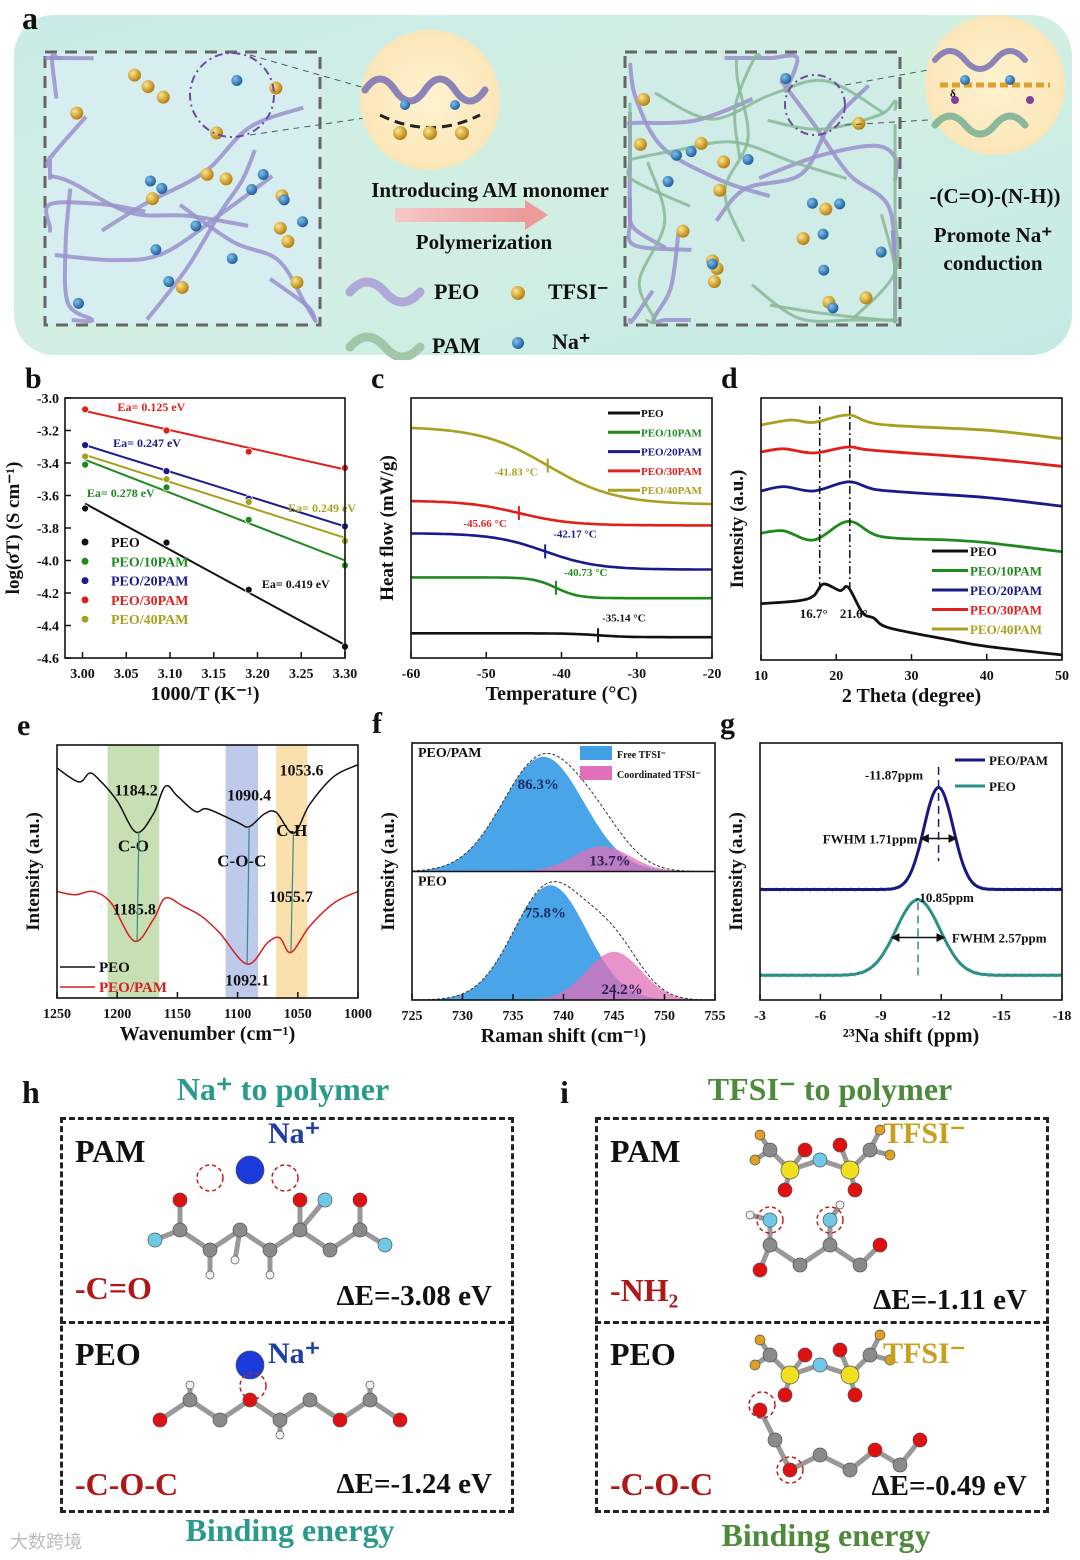 This screenshot has width=1080, height=1560. Describe the element at coordinates (995, 196) in the screenshot. I see `functional-group-label: -(C=O)-(N-H))` at that location.